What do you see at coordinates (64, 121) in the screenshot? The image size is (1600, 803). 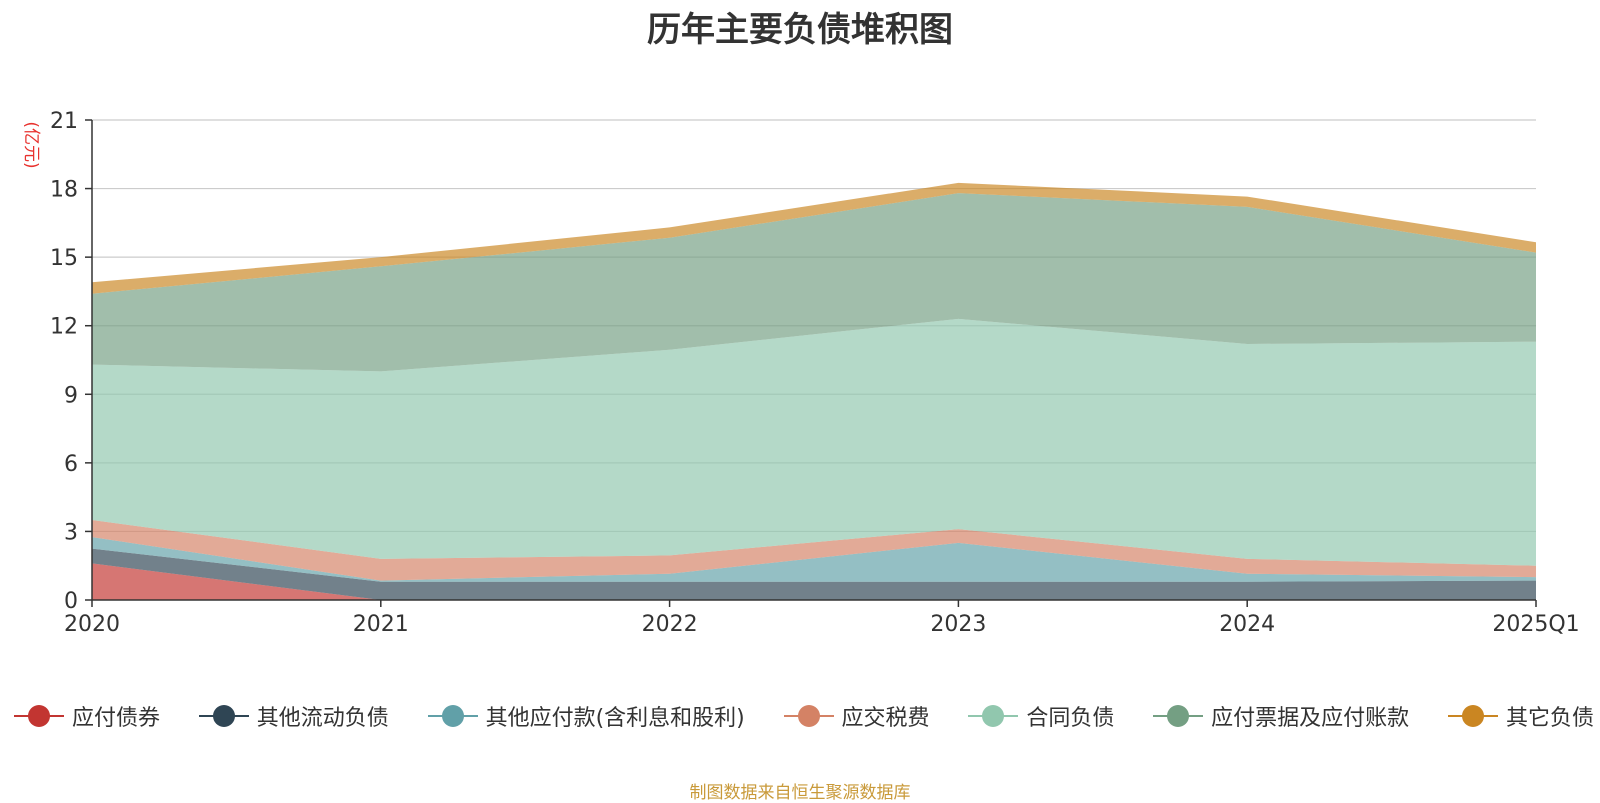 I see `y-tick-label-21: 21` at bounding box center [64, 121].